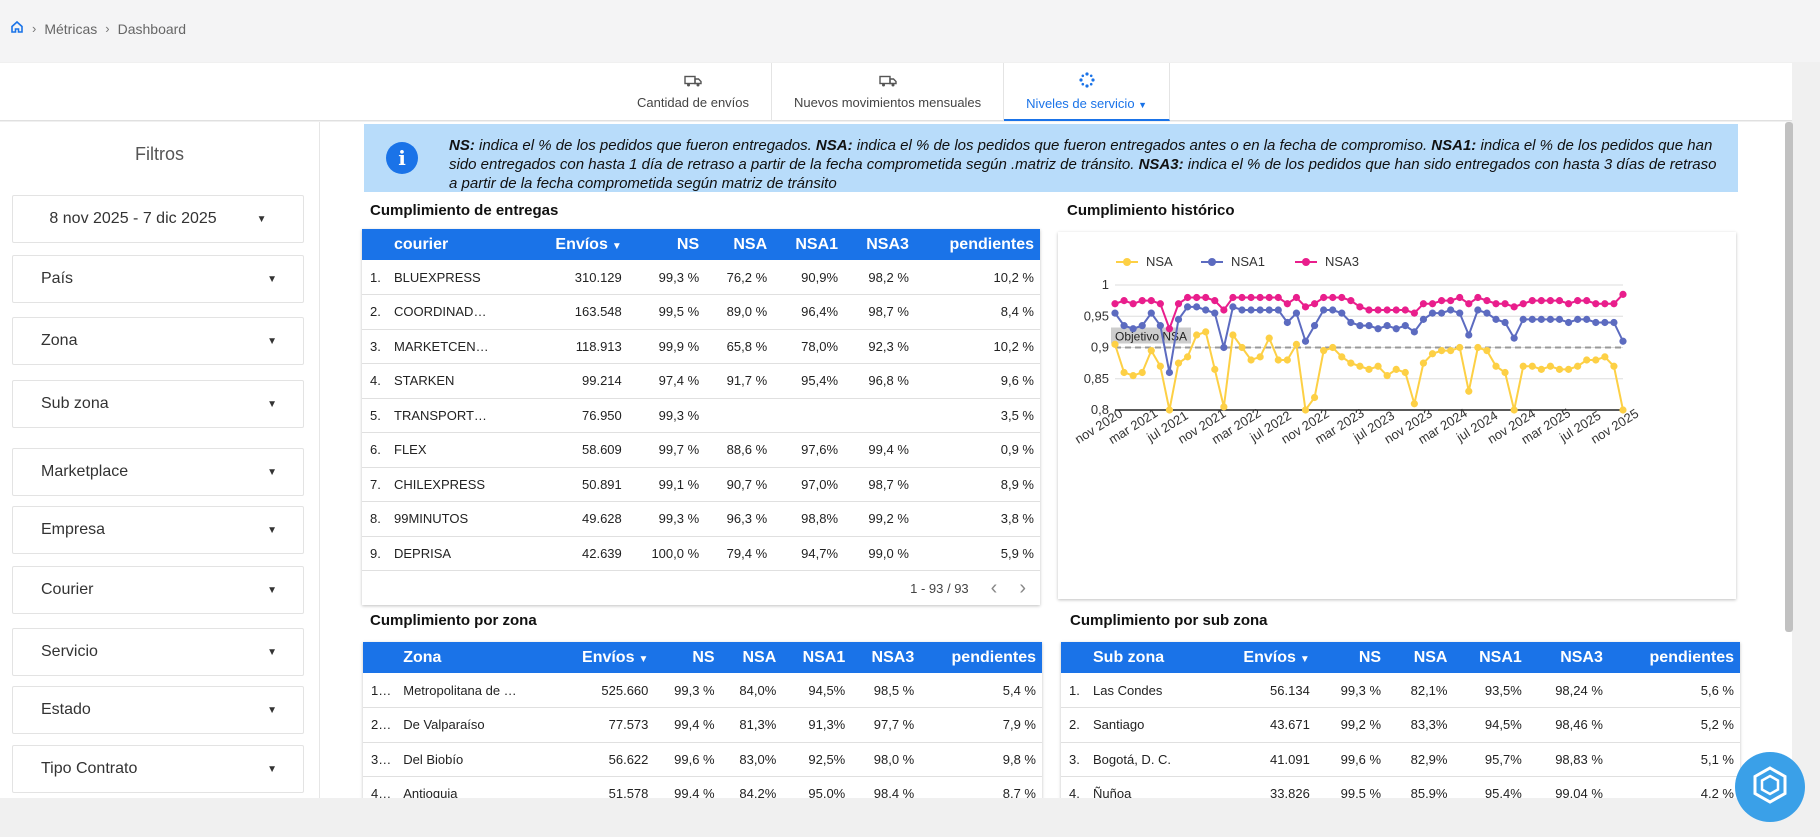 This screenshot has height=837, width=1820. I want to click on row-value: 95,4%, so click(1490, 787).